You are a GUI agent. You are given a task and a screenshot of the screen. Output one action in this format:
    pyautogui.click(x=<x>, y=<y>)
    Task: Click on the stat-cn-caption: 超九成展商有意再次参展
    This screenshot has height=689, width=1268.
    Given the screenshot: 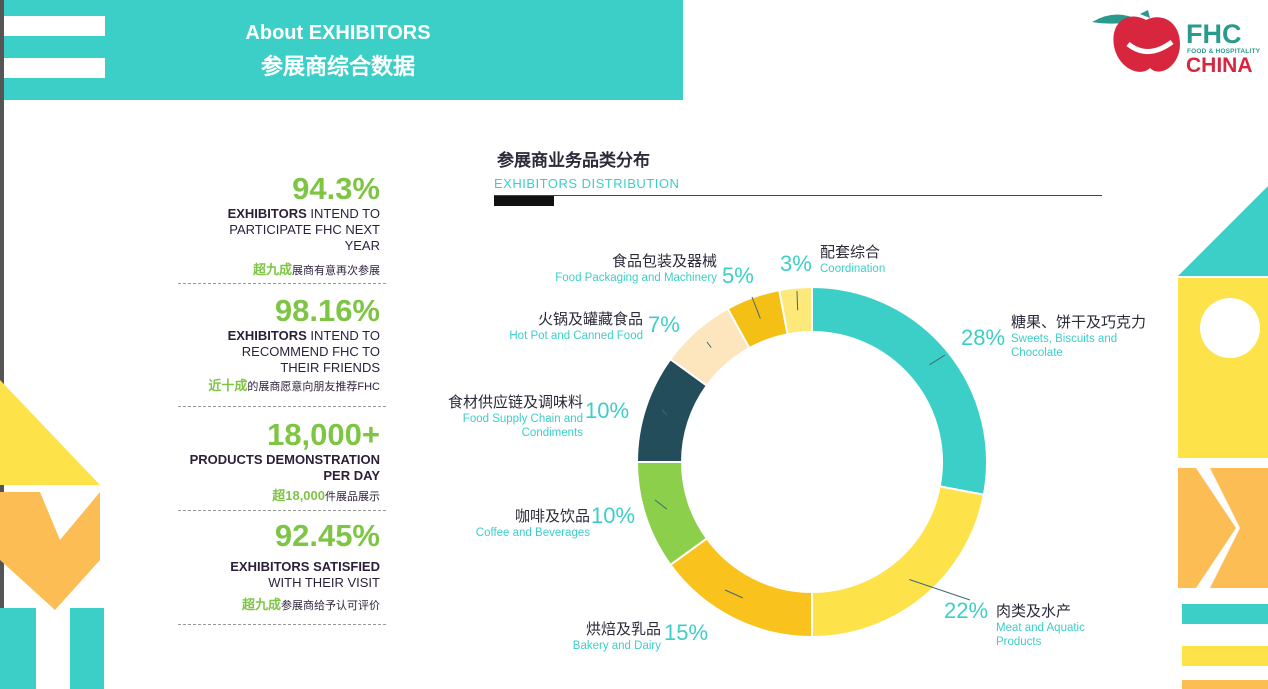 What is the action you would take?
    pyautogui.click(x=279, y=270)
    